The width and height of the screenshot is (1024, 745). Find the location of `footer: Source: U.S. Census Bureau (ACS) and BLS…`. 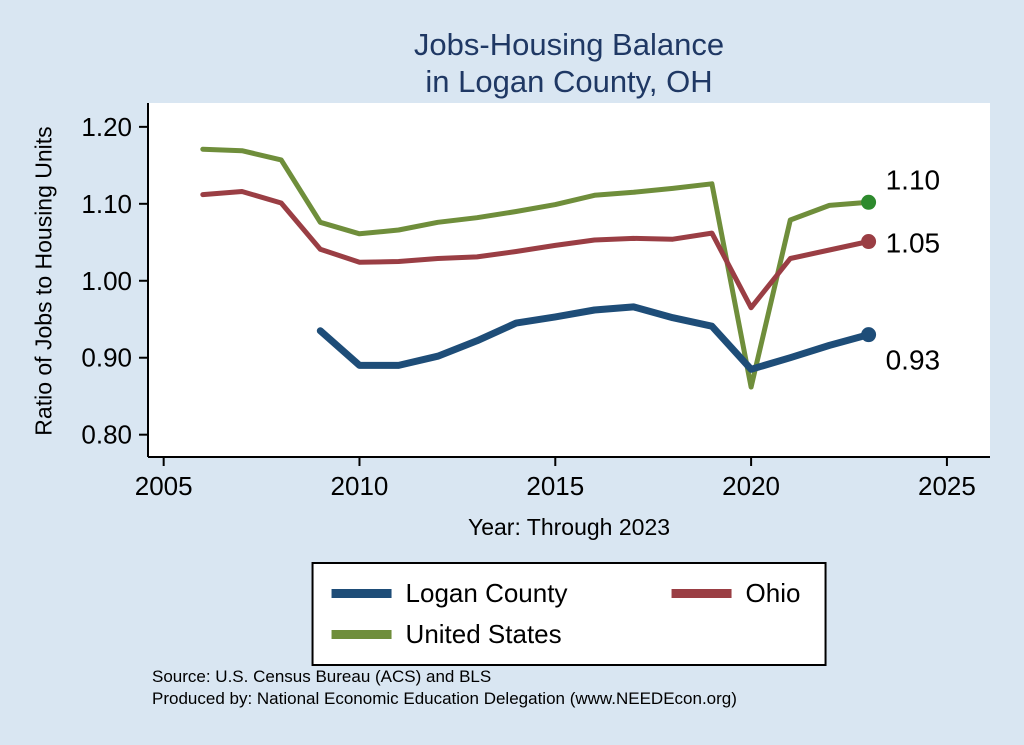

footer: Source: U.S. Census Bureau (ACS) and BLS… is located at coordinates (444, 688).